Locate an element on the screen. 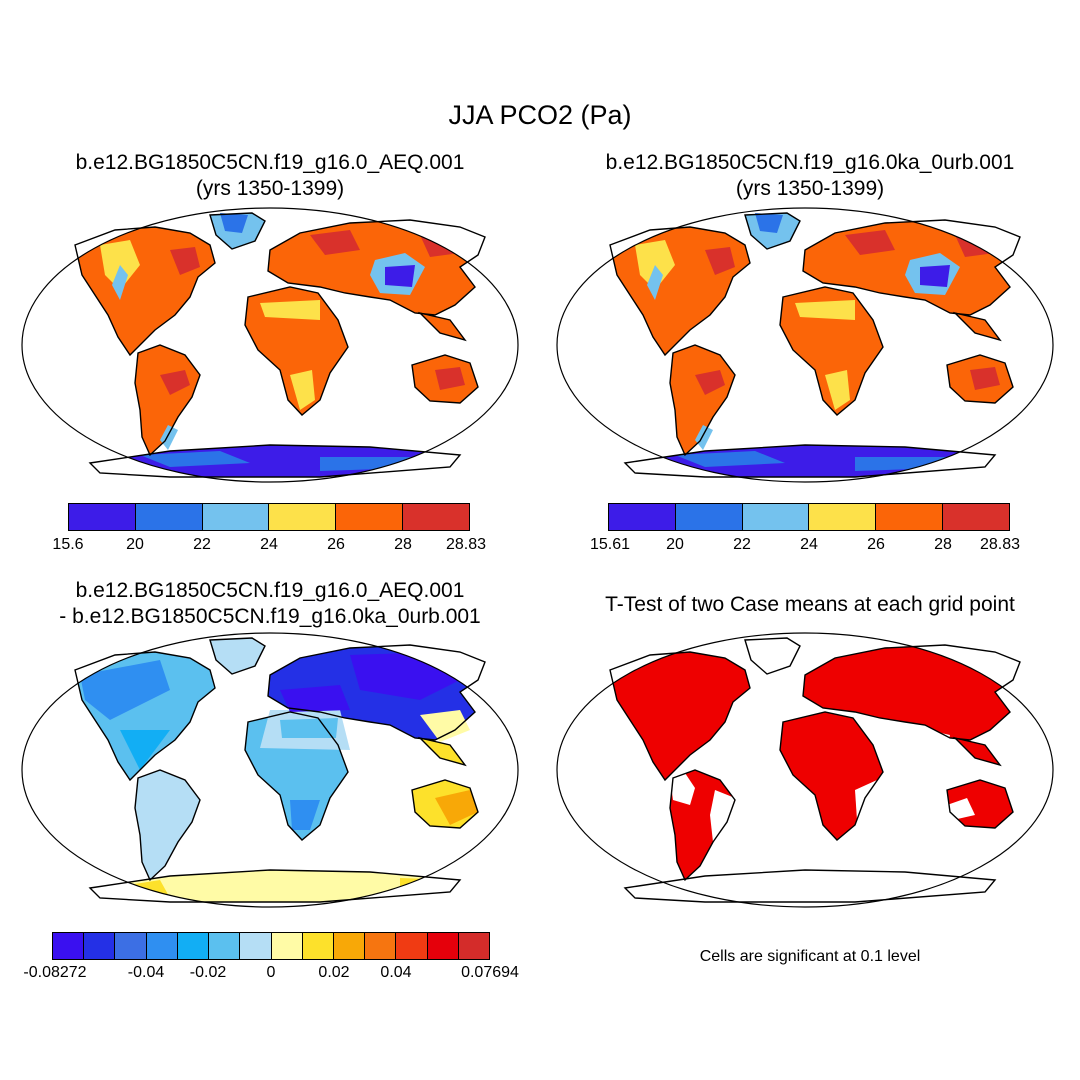 Image resolution: width=1080 pixels, height=1080 pixels. panel-3-title-line2: - b.e12.BG1850C5CN.f19_g16.0ka_0urb.001 is located at coordinates (270, 616).